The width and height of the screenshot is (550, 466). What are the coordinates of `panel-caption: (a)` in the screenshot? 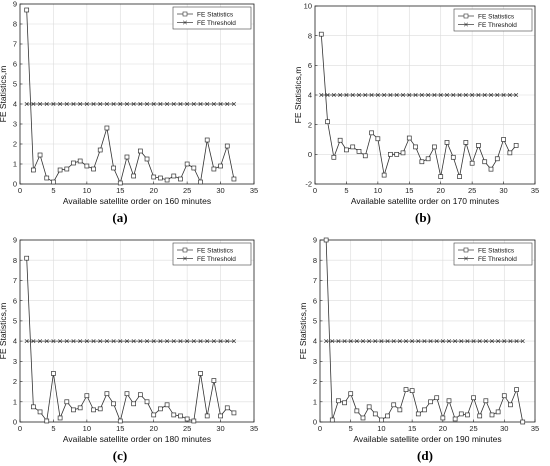 It's located at (119, 217).